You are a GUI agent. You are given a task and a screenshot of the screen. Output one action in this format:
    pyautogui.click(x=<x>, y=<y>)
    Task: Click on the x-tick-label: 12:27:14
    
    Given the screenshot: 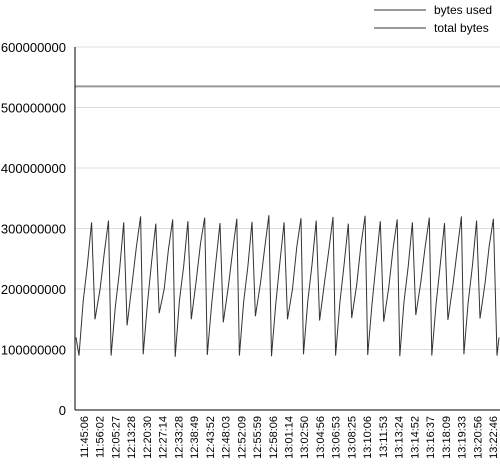 What is the action you would take?
    pyautogui.click(x=164, y=437)
    